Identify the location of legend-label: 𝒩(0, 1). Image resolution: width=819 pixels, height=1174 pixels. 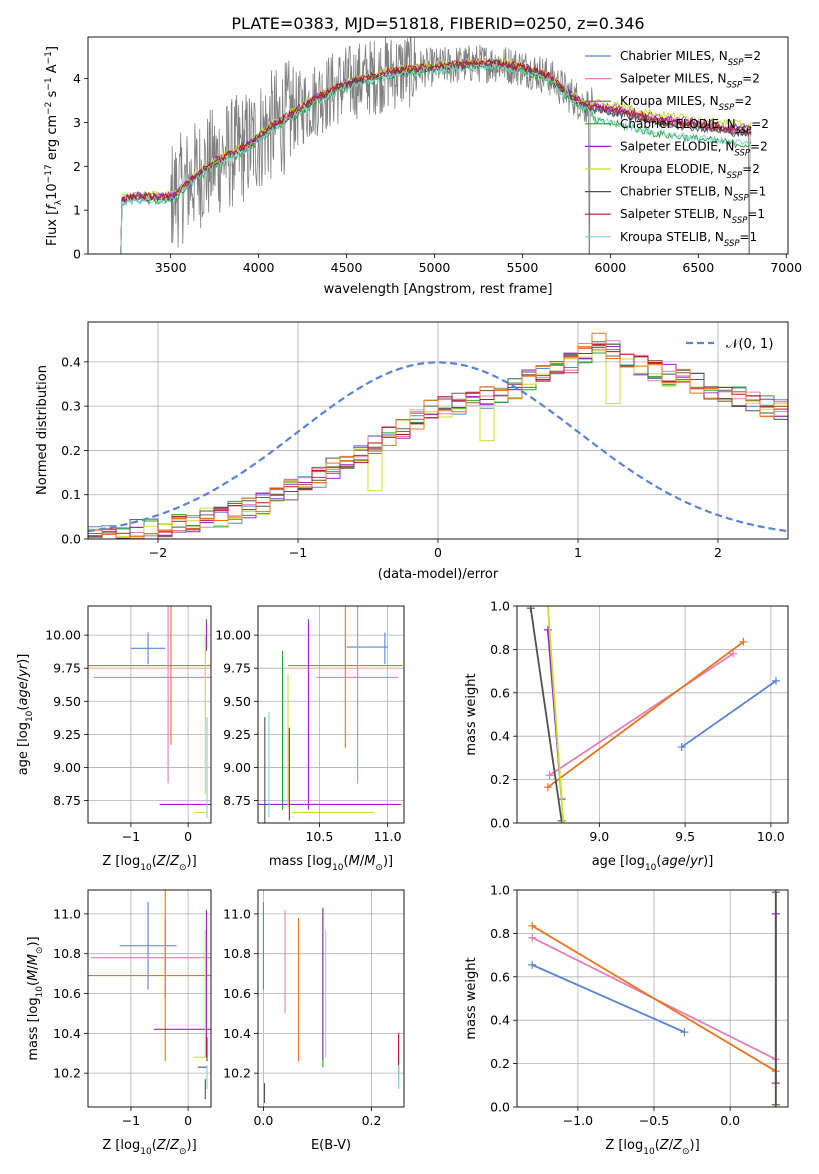
(749, 344).